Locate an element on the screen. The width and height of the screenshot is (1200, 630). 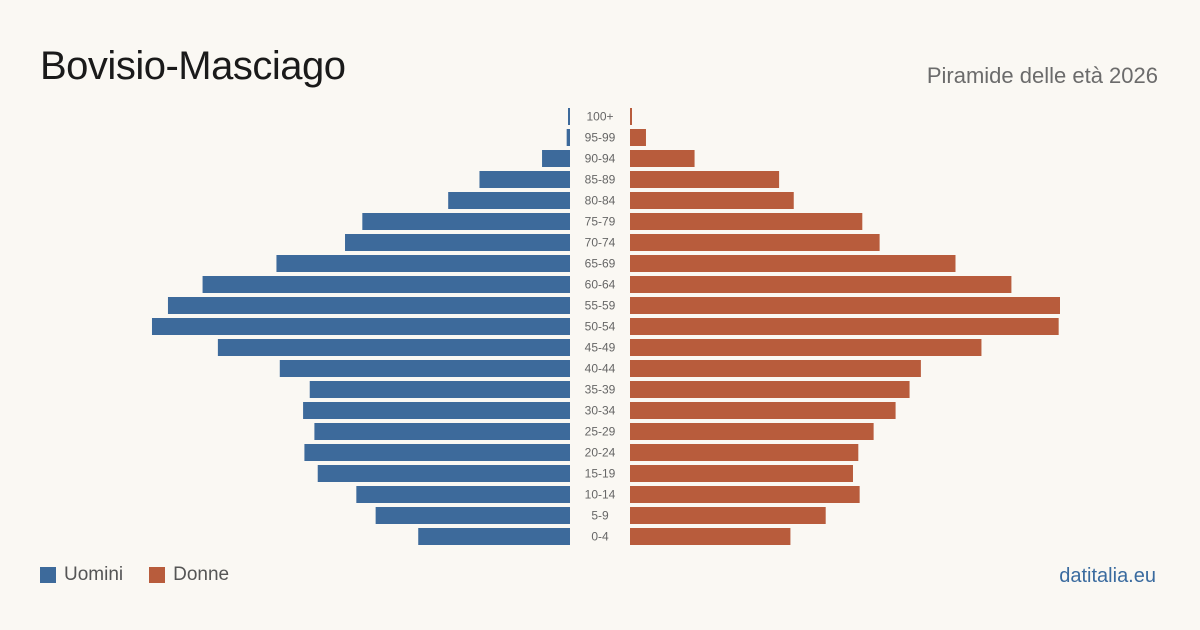
age-label-95-99: 95-99 is located at coordinates (600, 138).